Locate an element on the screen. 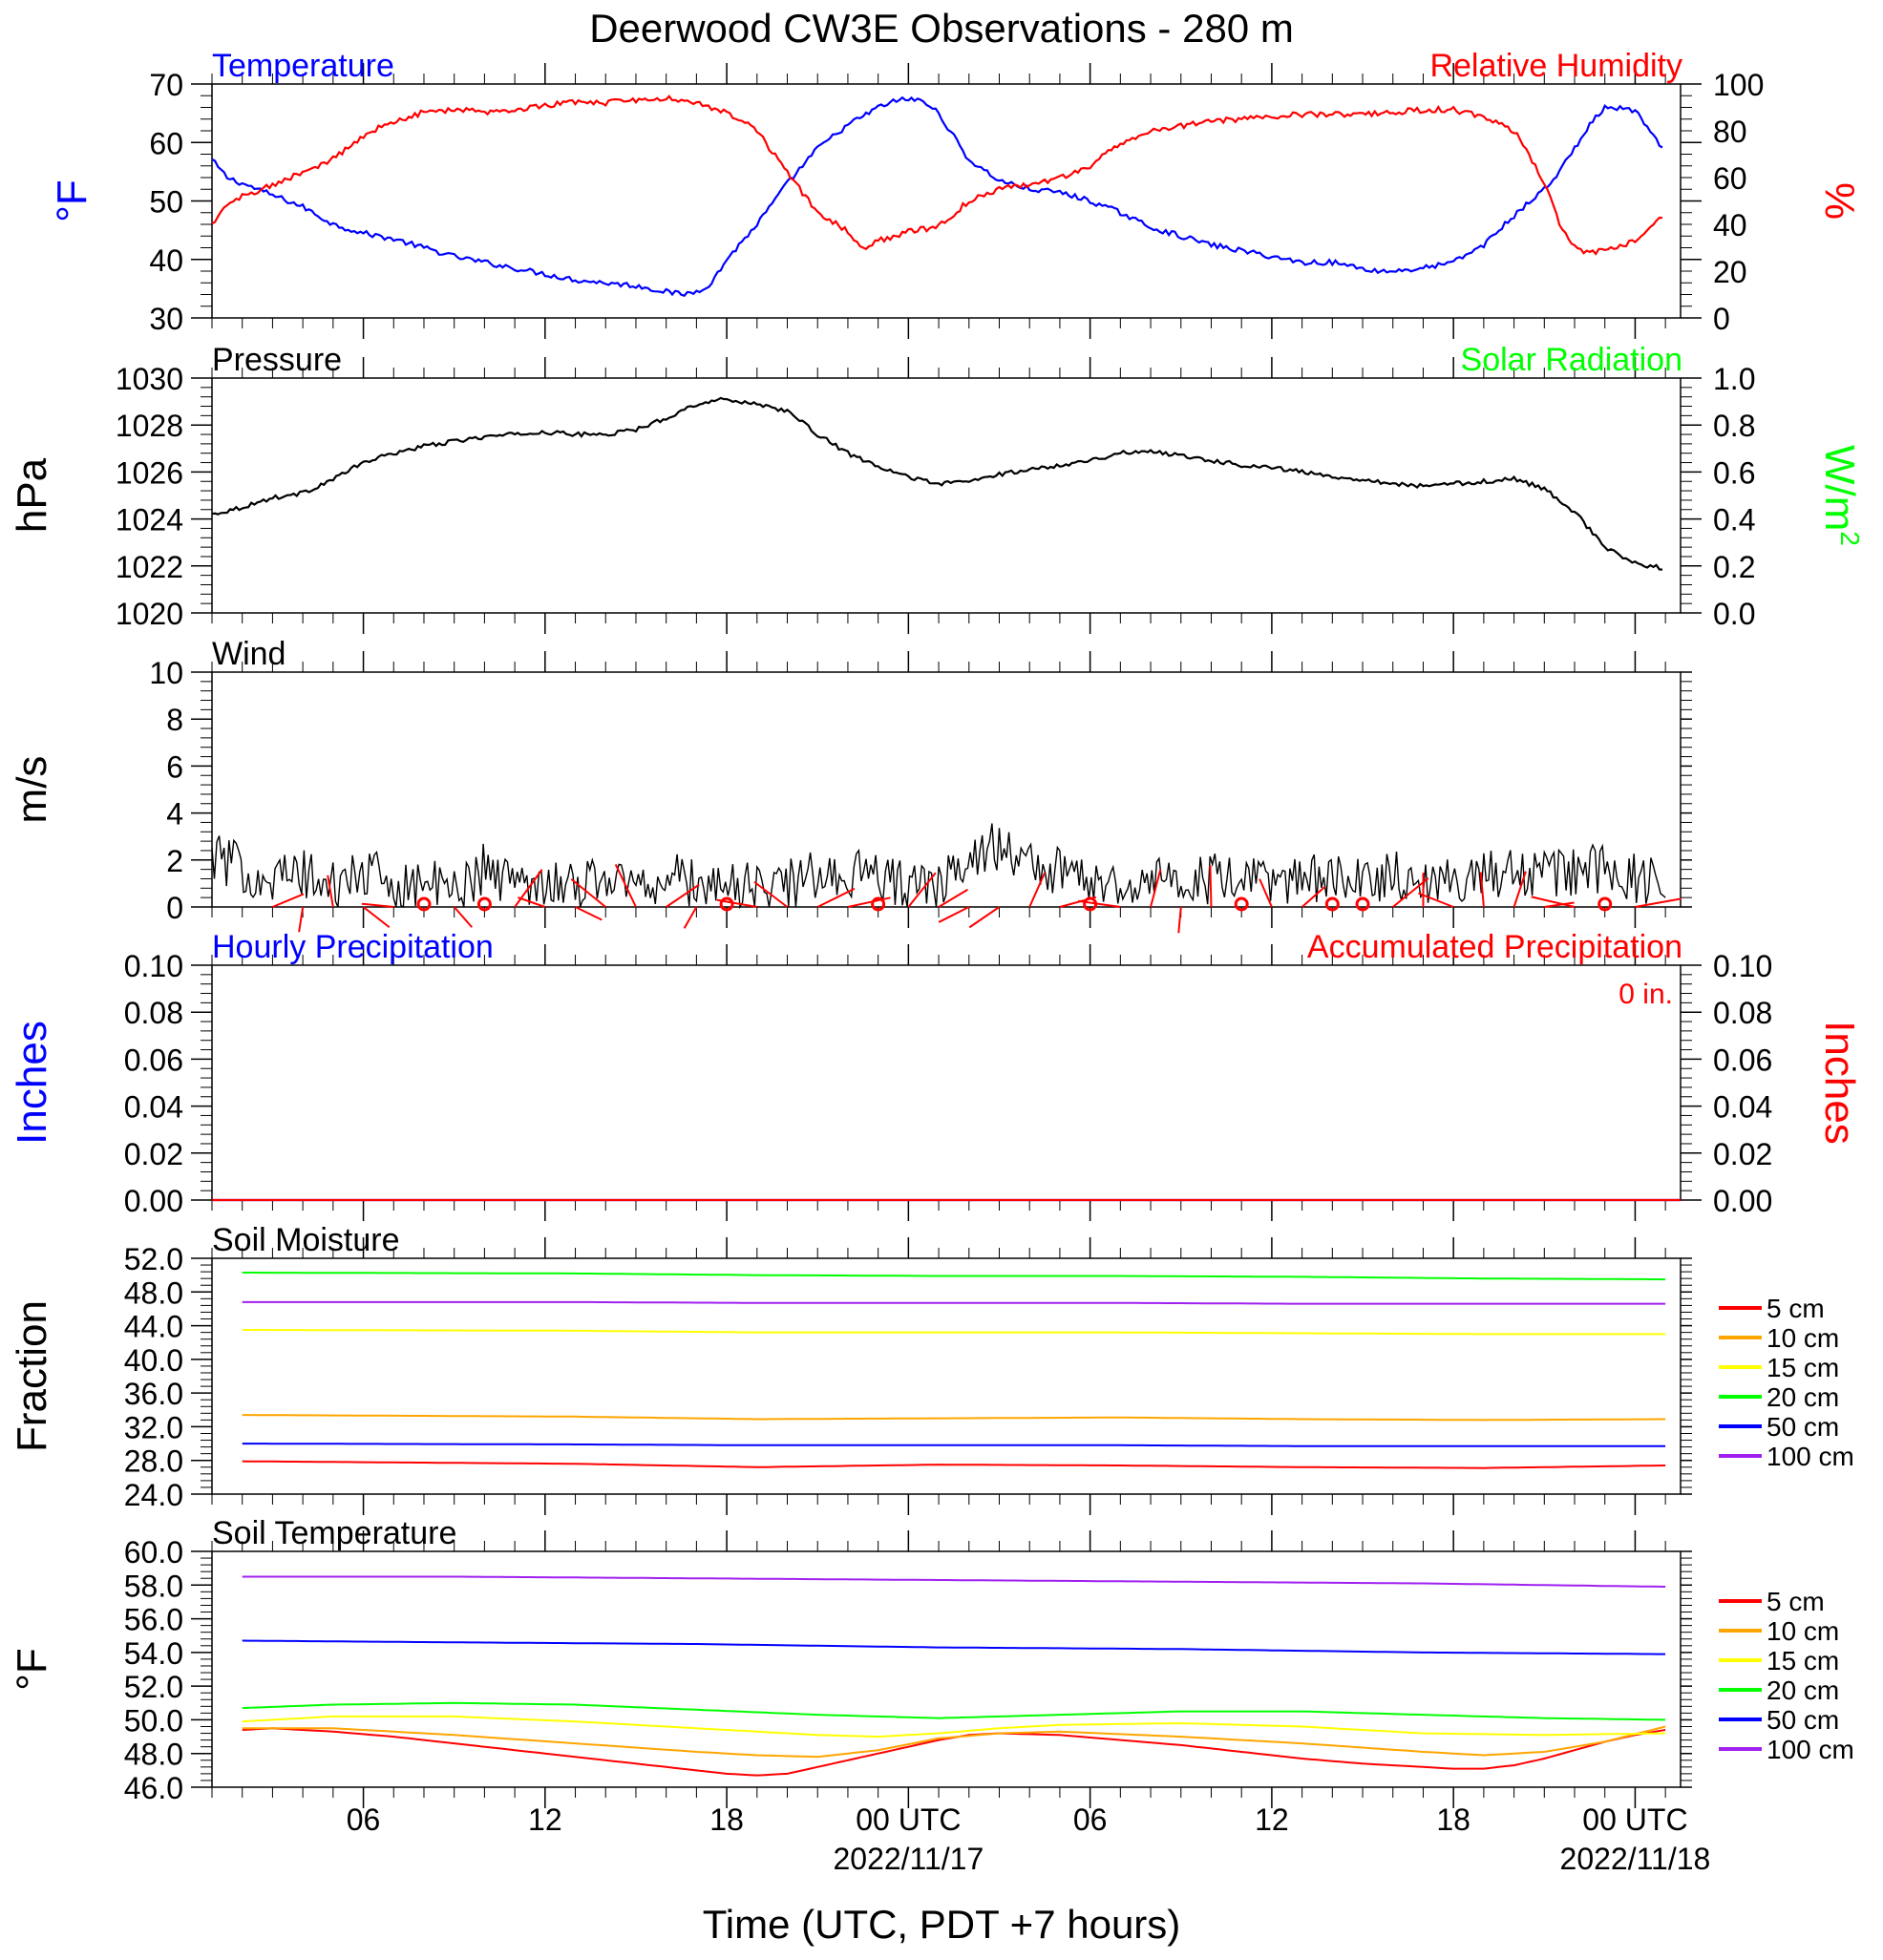 The image size is (1883, 1960). y-axis-label-left: m/s is located at coordinates (32, 790).